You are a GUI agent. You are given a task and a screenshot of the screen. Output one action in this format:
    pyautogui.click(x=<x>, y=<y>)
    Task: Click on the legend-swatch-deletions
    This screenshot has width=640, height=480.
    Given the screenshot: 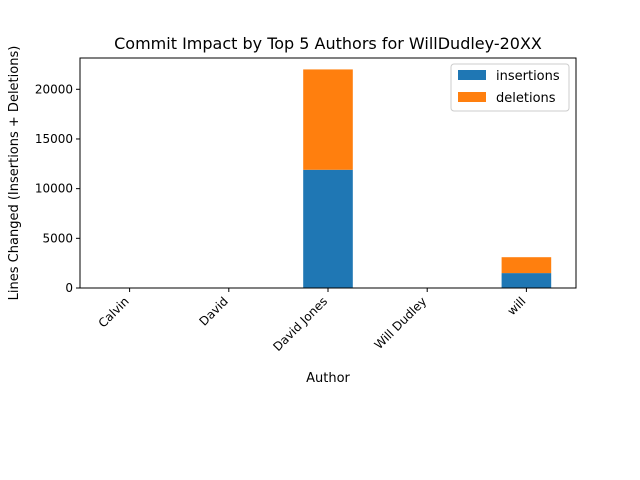 What is the action you would take?
    pyautogui.click(x=472, y=97)
    